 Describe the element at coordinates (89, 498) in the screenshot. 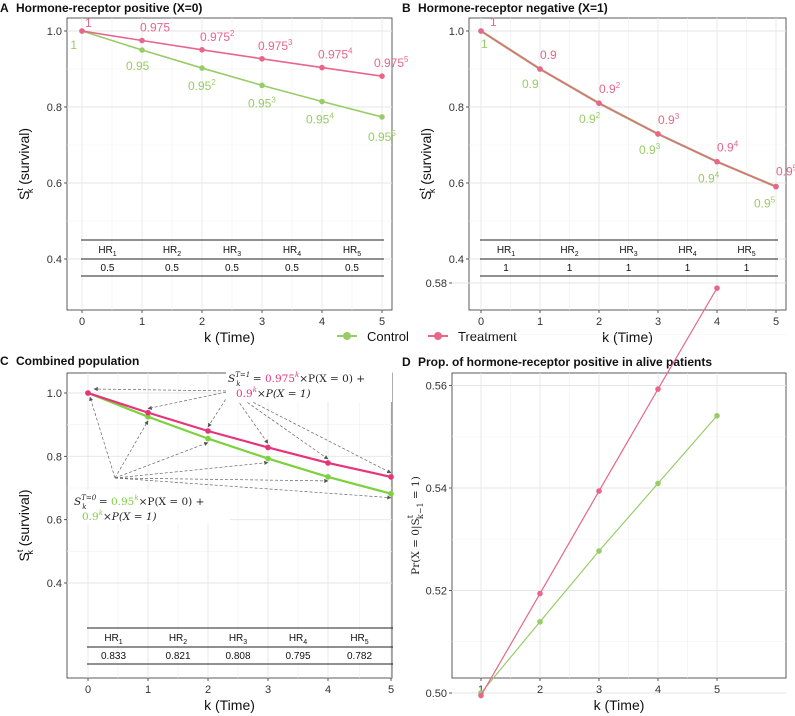

I see `c-formula-control-sup: T=0` at that location.